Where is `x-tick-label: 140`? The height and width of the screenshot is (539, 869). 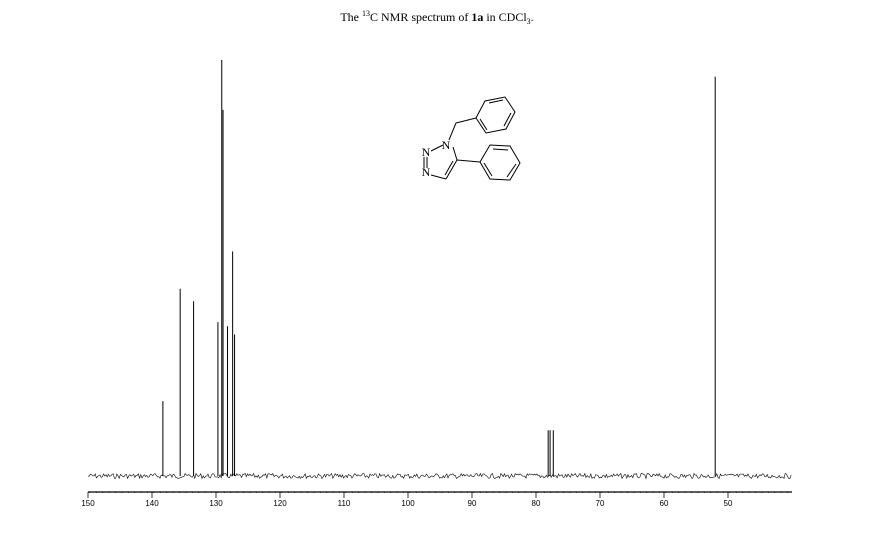
x-tick-label: 140 is located at coordinates (152, 503).